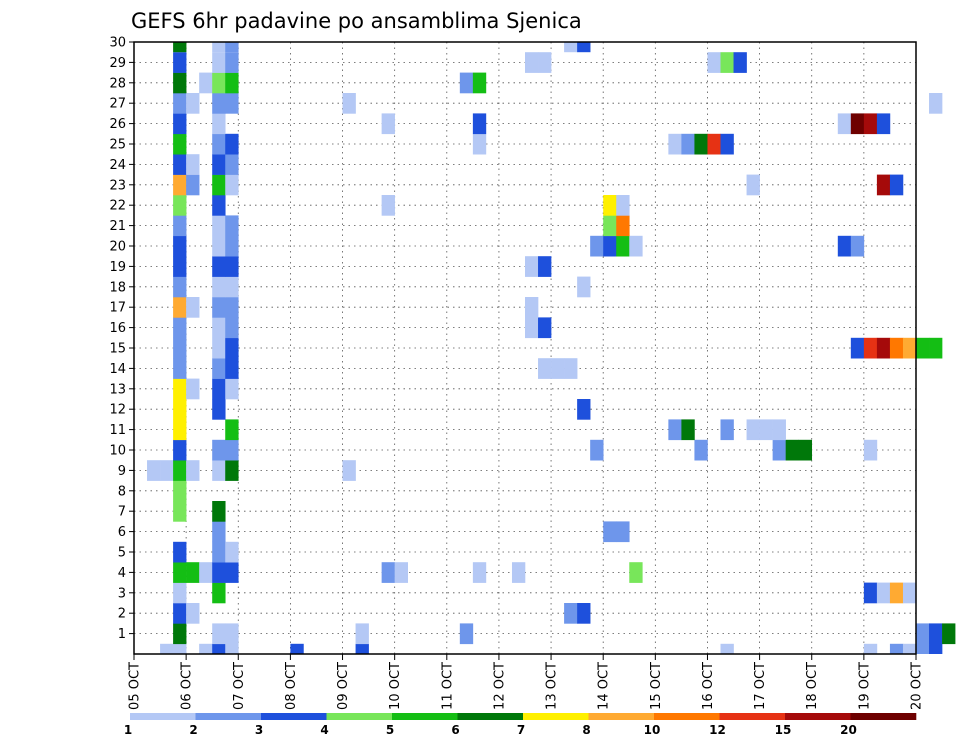 This screenshot has height=742, width=960. I want to click on y-tick-label: 15, so click(117, 349).